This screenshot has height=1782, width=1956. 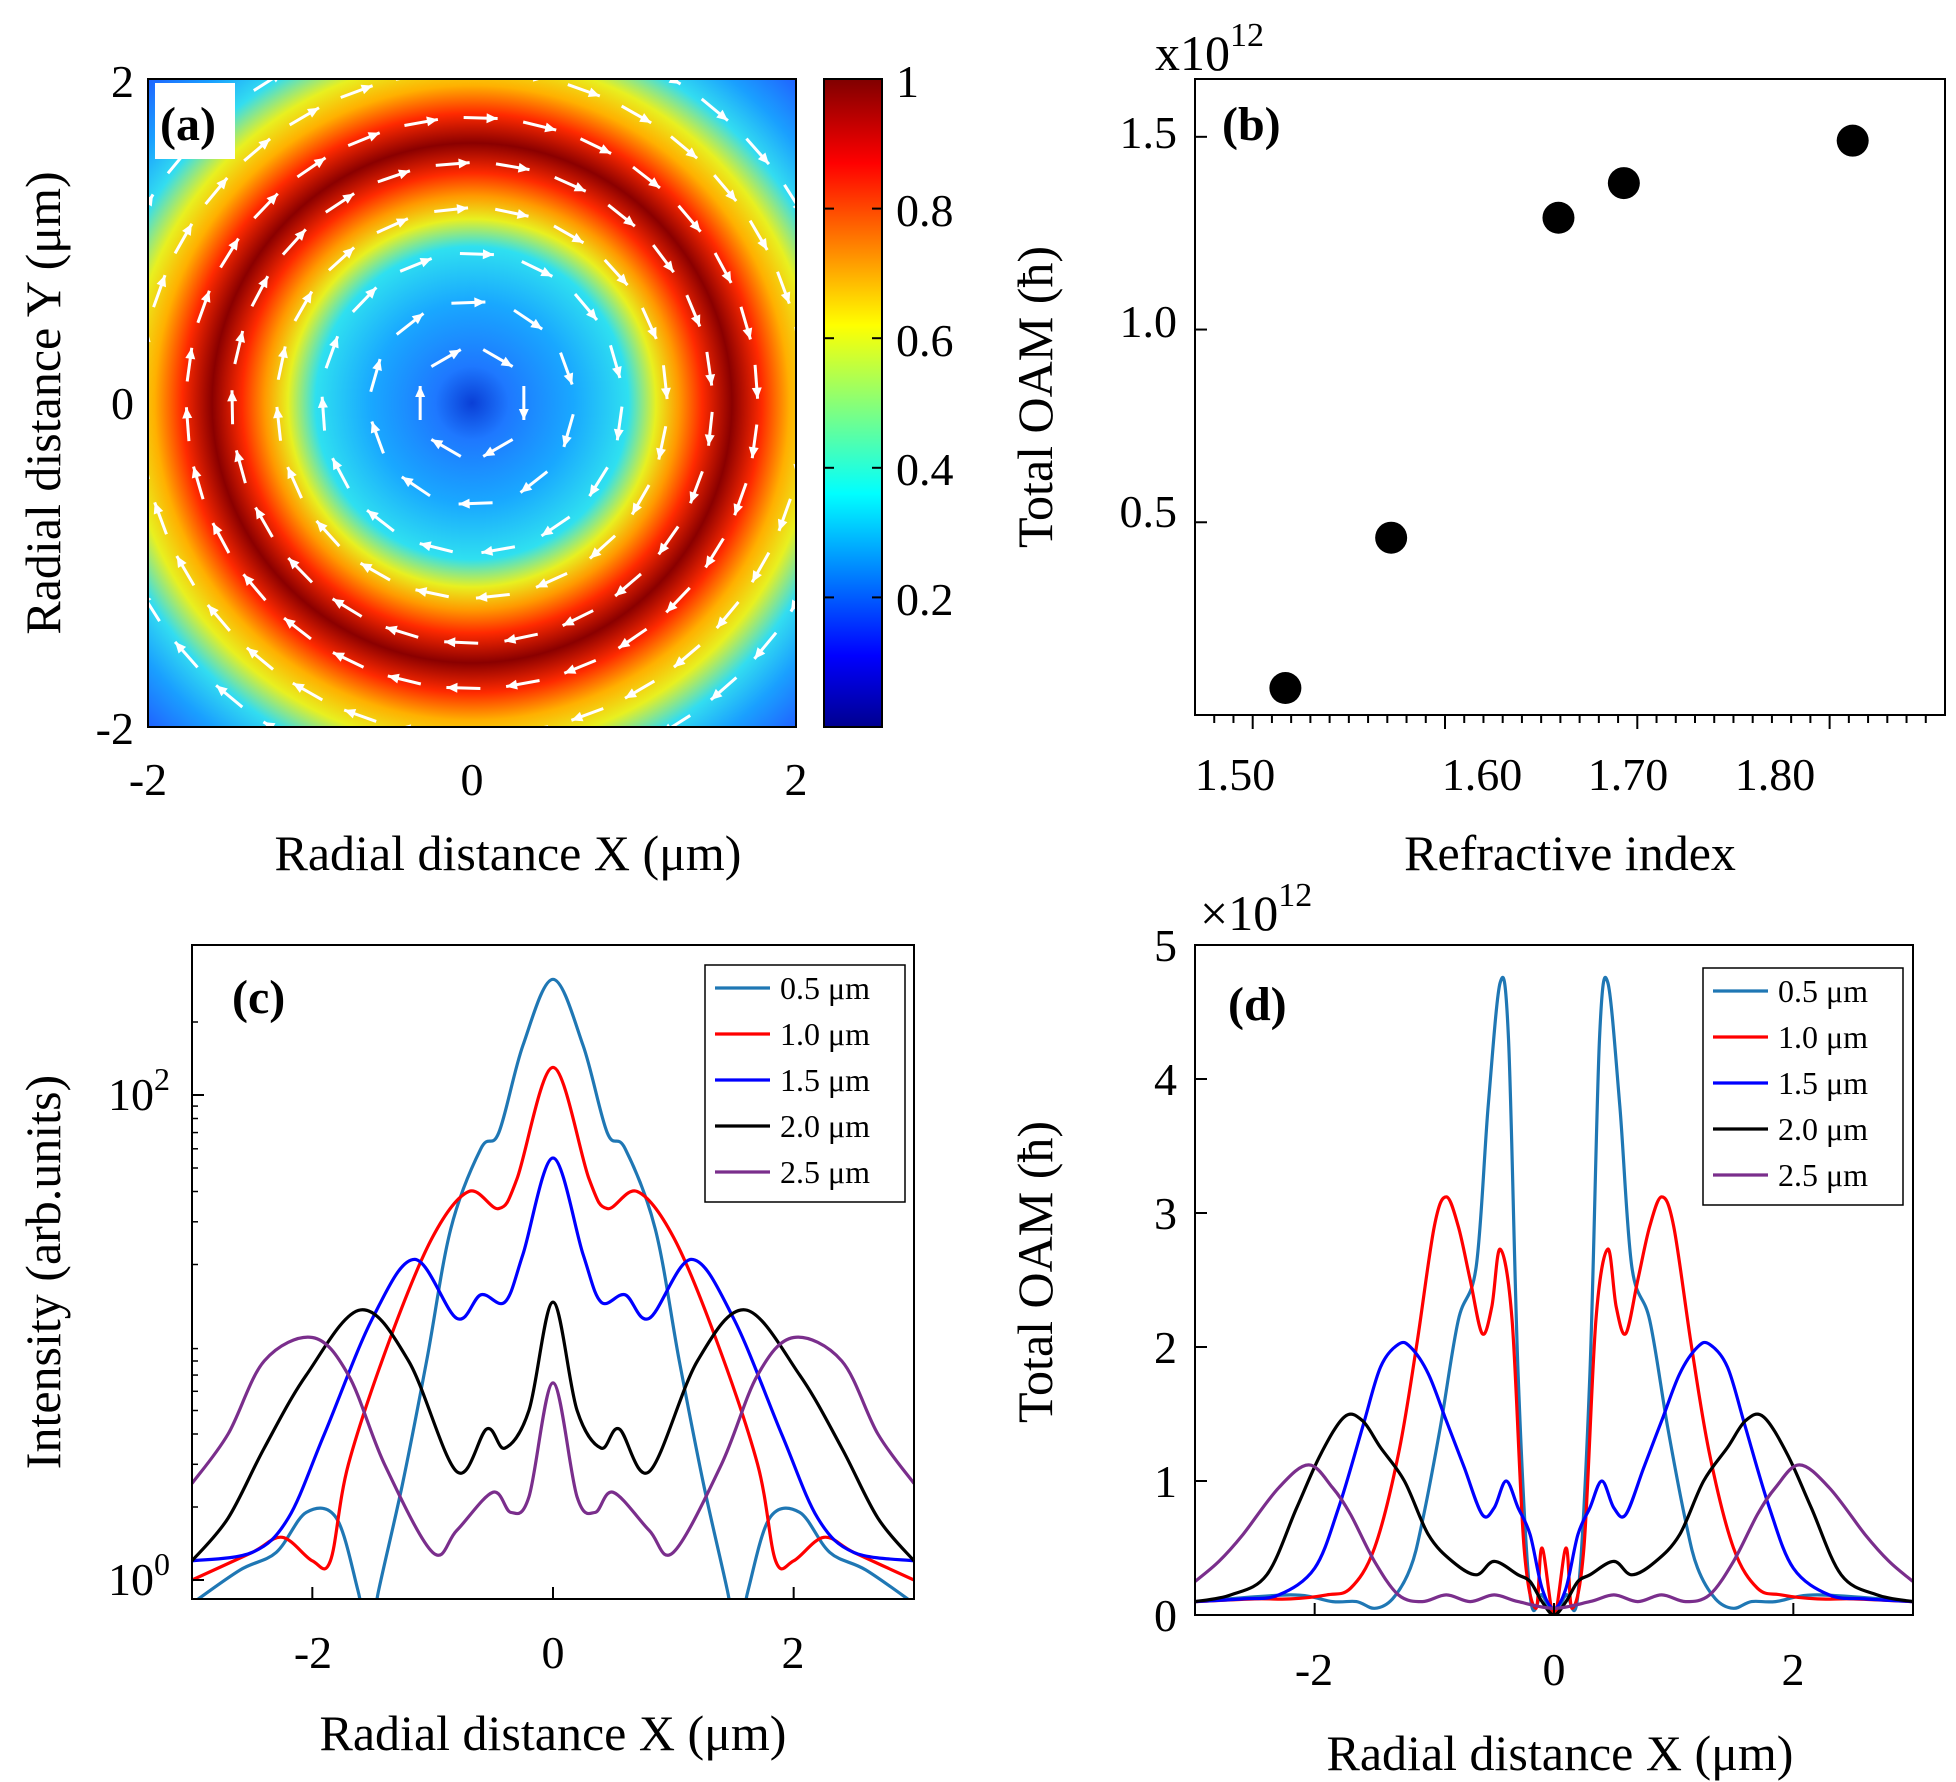 I want to click on c-xtick: -2, so click(x=313, y=1652).